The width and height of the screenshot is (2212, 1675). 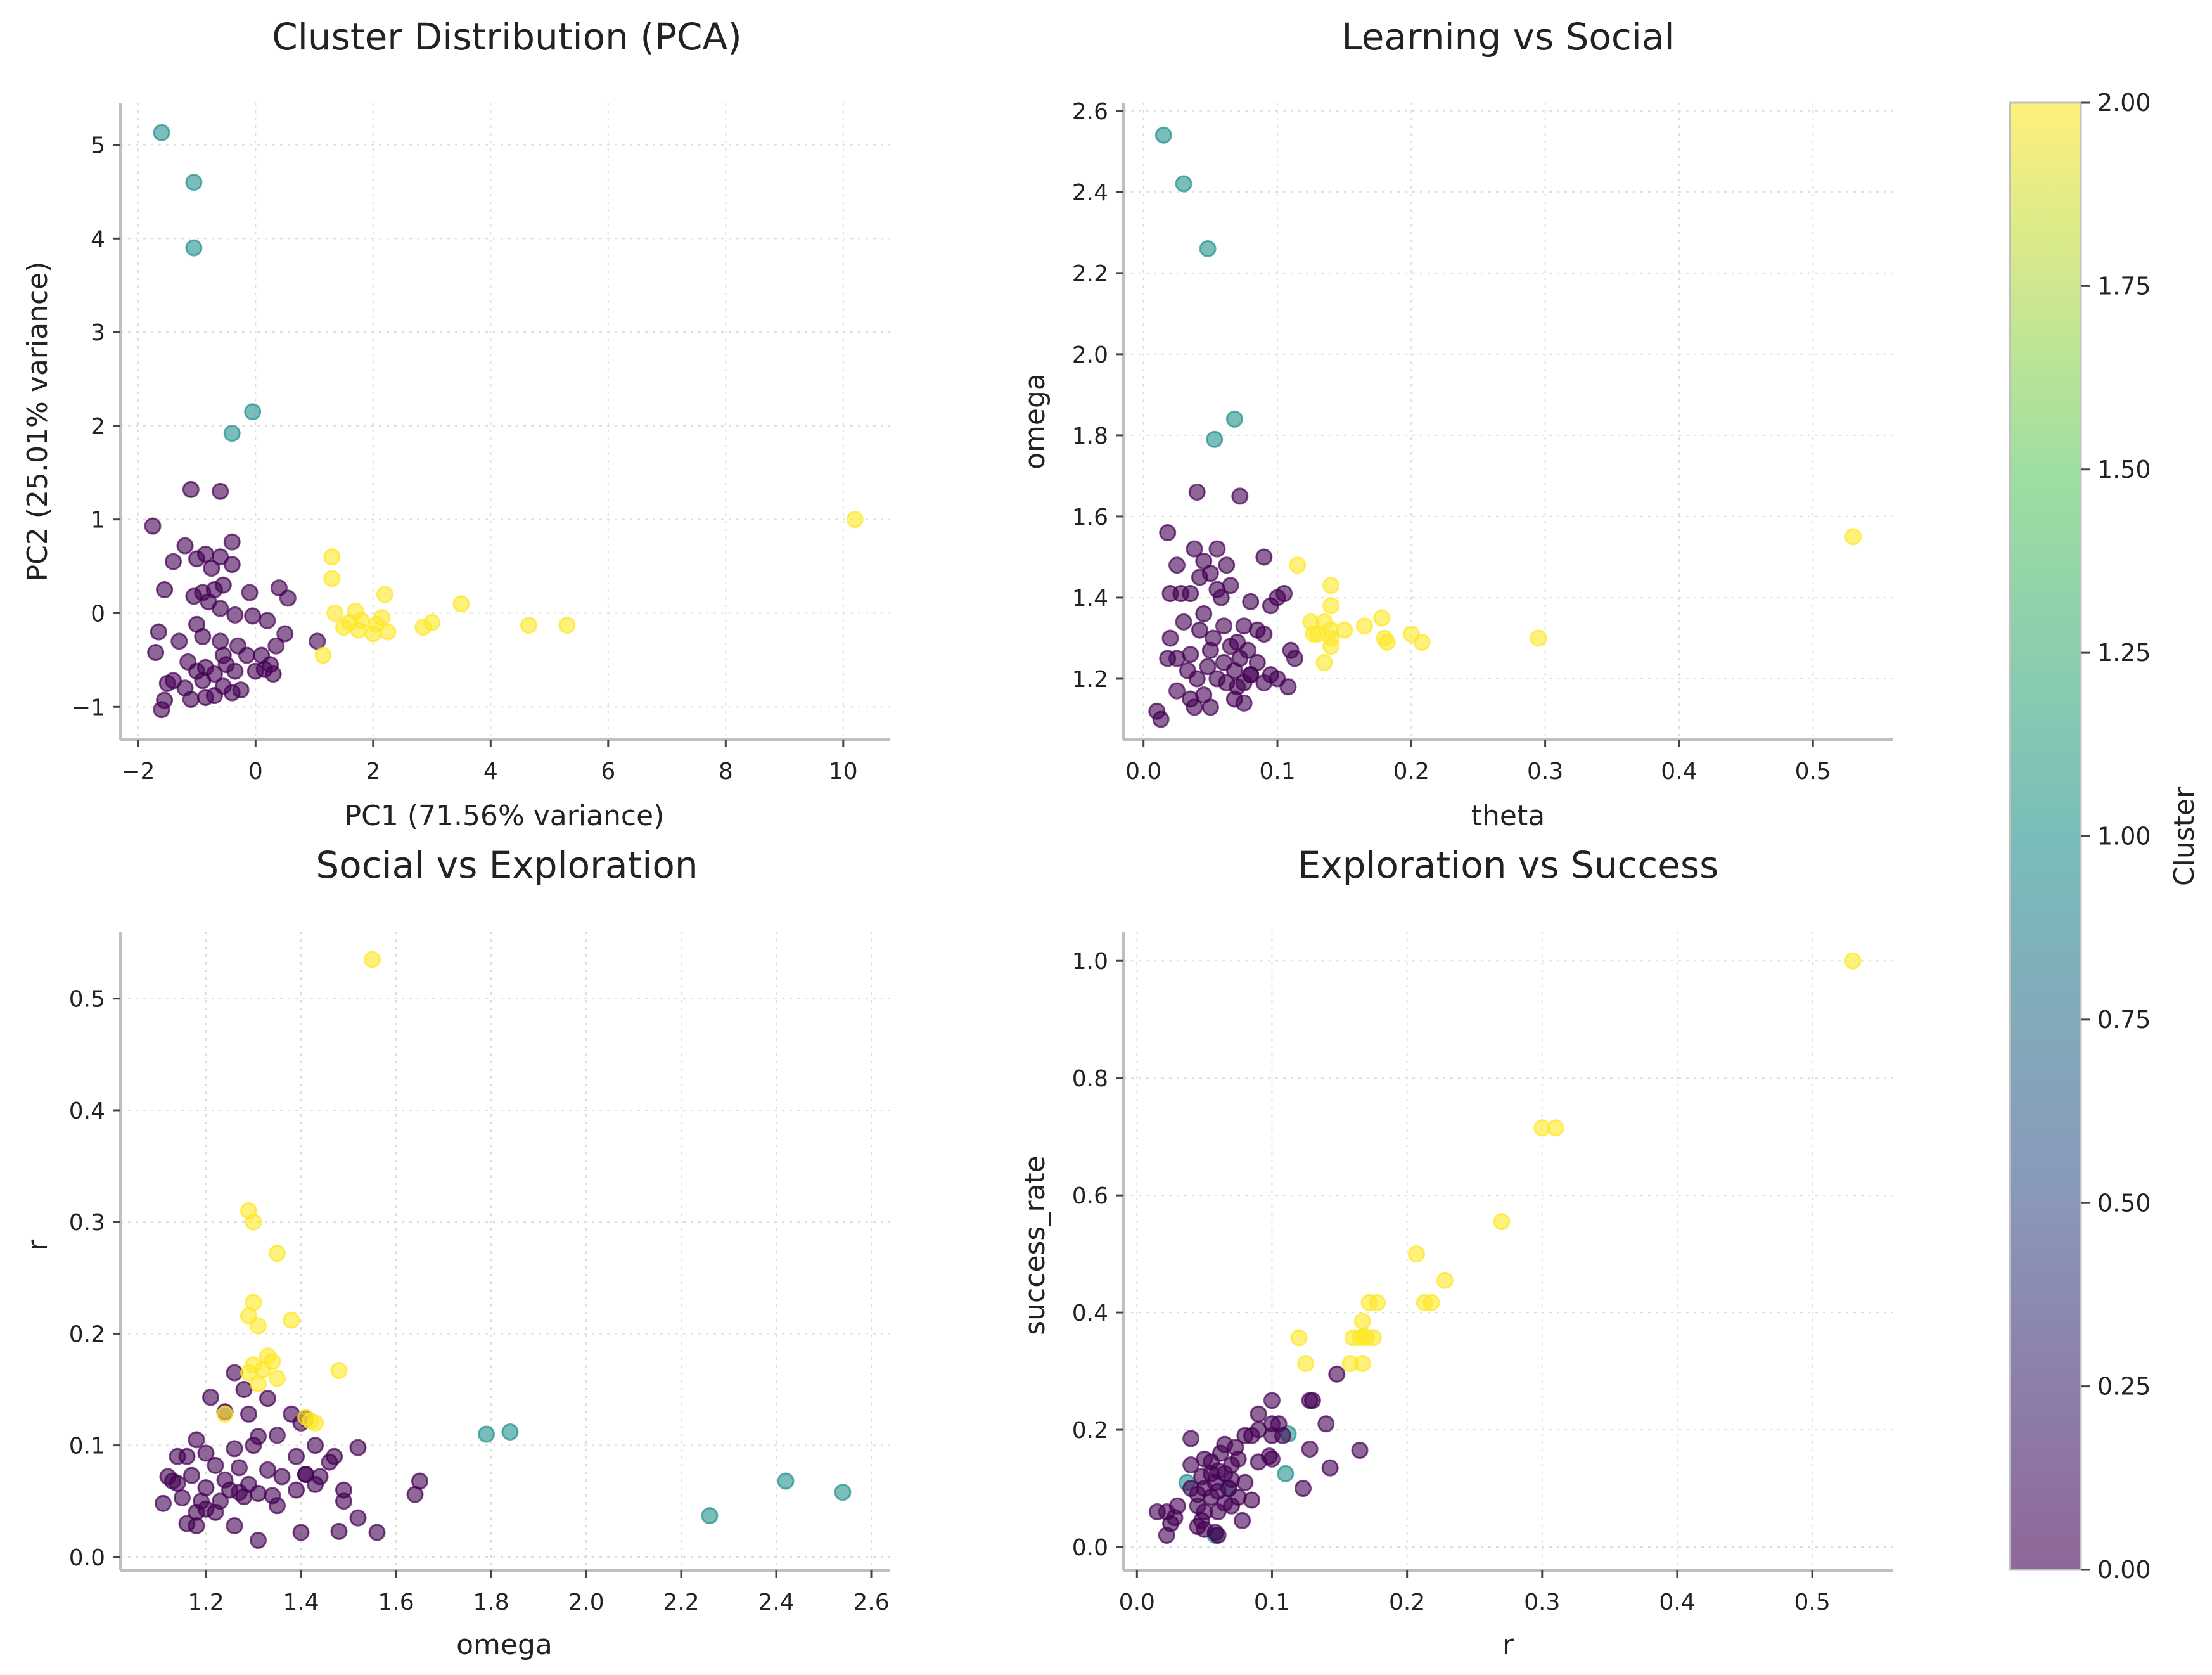 I want to click on x-tick-label: 1.6, so click(x=396, y=1602).